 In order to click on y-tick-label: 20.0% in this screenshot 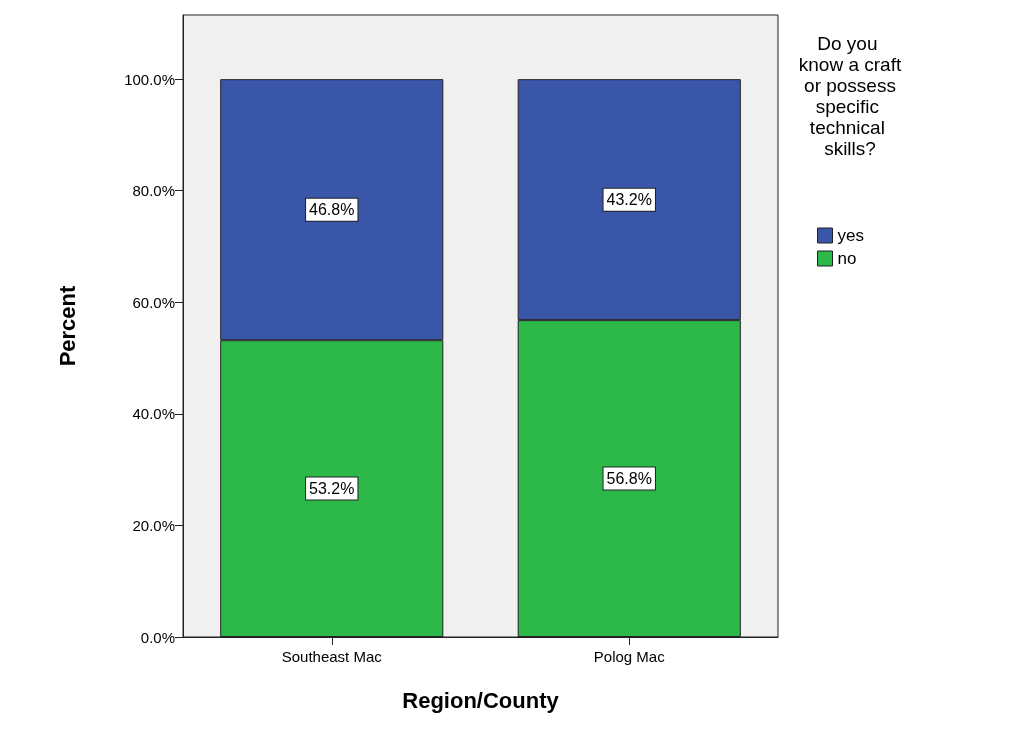, I will do `click(153, 525)`.